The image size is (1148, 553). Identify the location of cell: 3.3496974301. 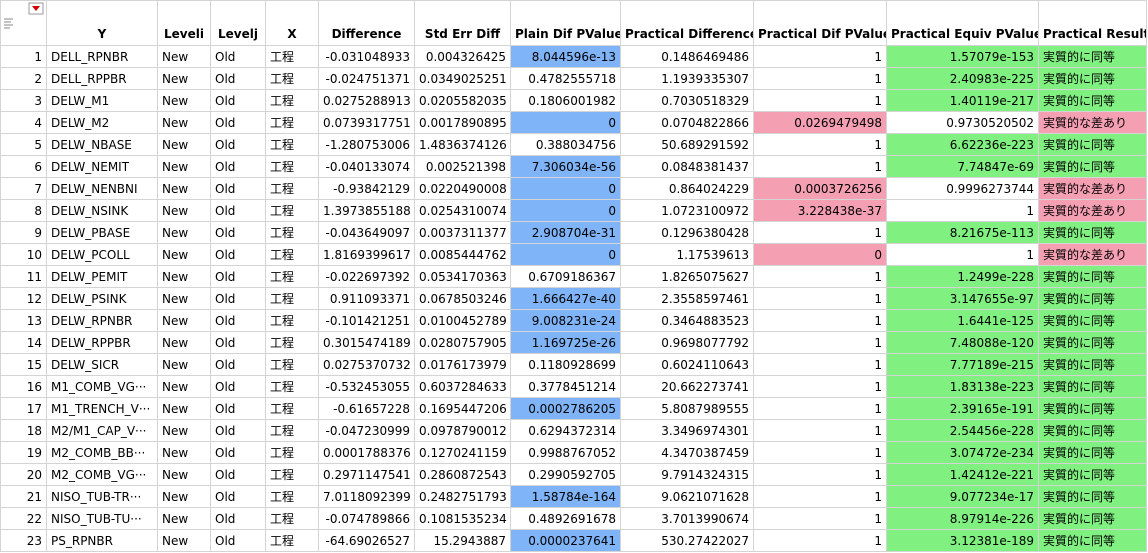
(687, 430).